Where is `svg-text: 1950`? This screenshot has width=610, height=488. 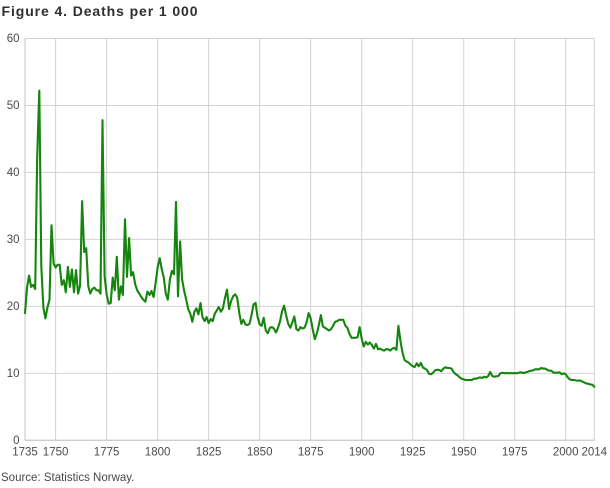 svg-text: 1950 is located at coordinates (464, 453).